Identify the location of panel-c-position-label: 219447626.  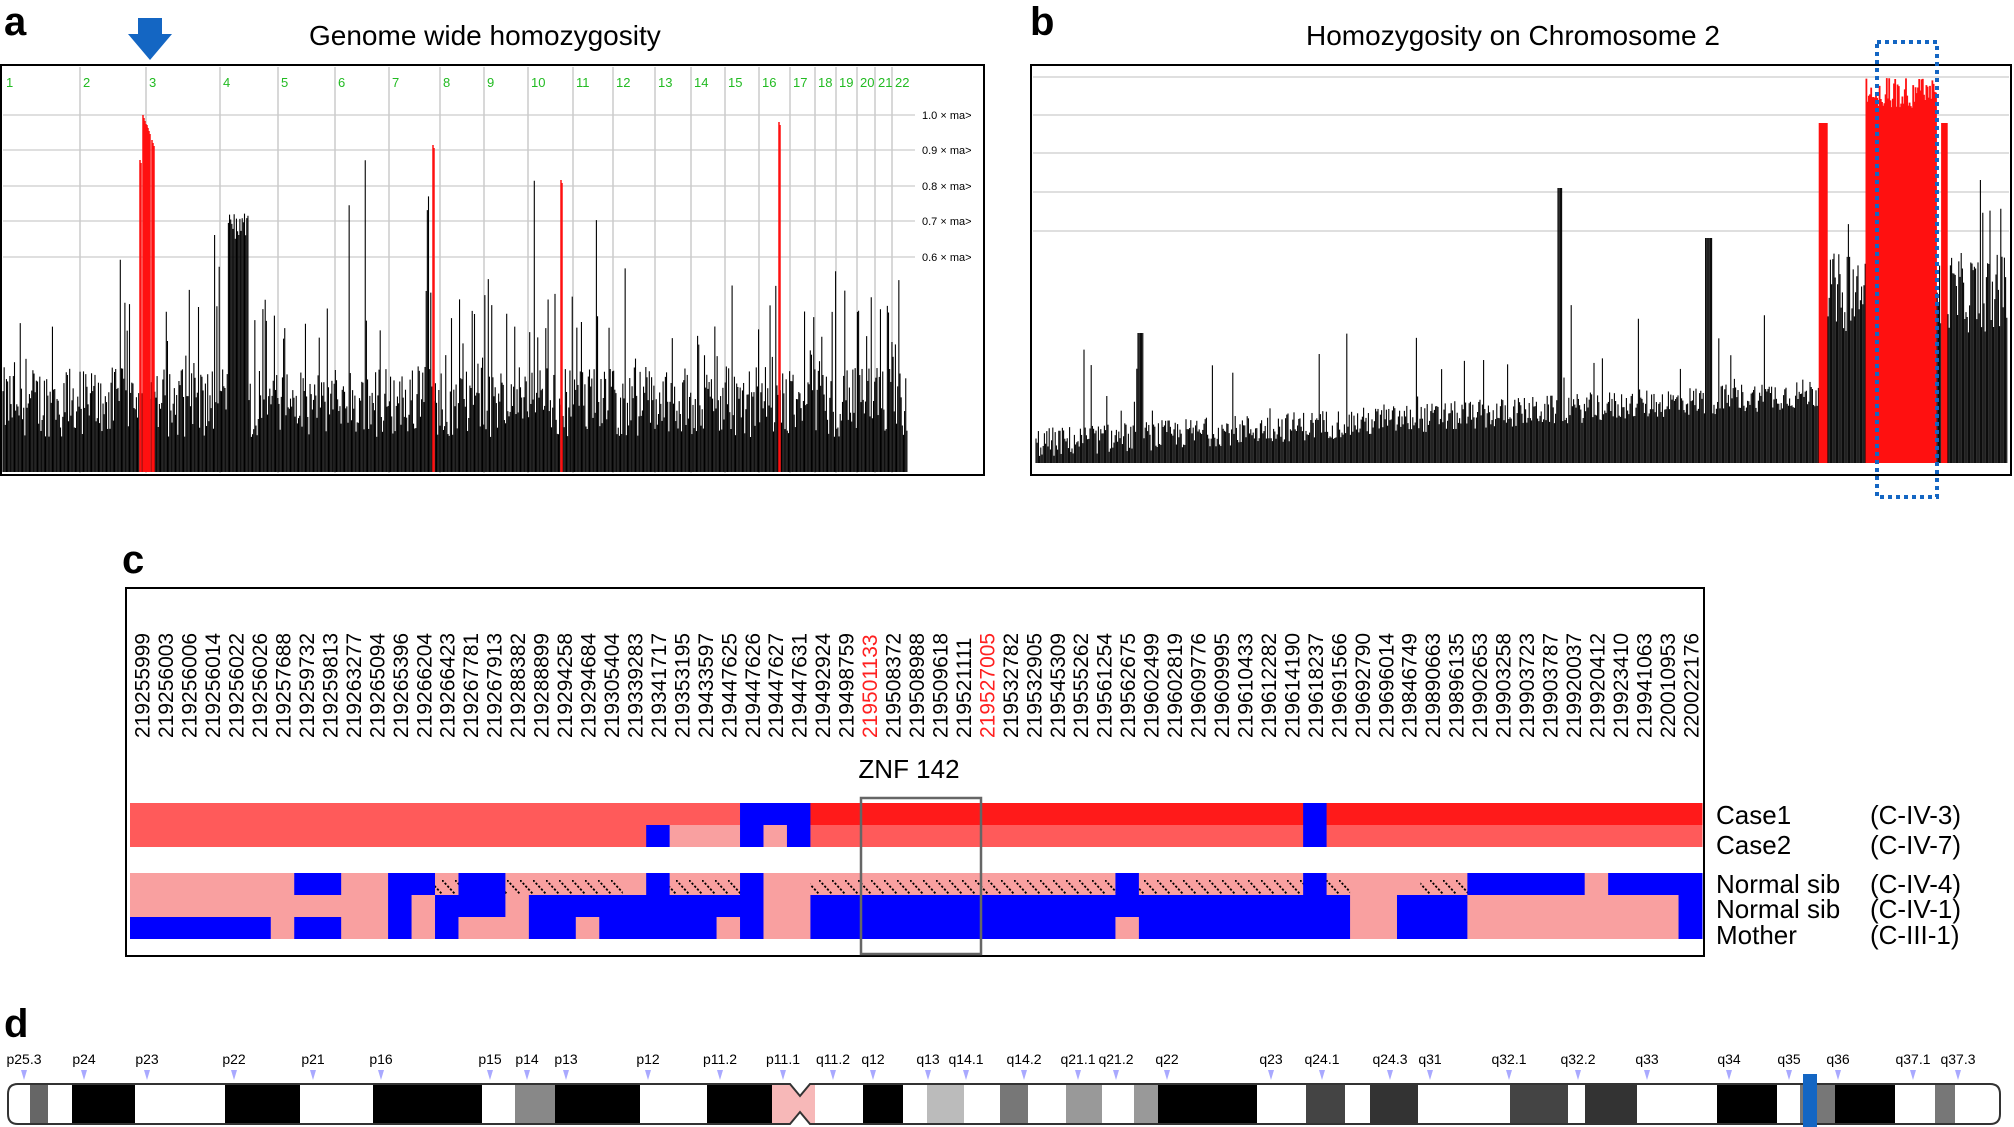
(753, 685).